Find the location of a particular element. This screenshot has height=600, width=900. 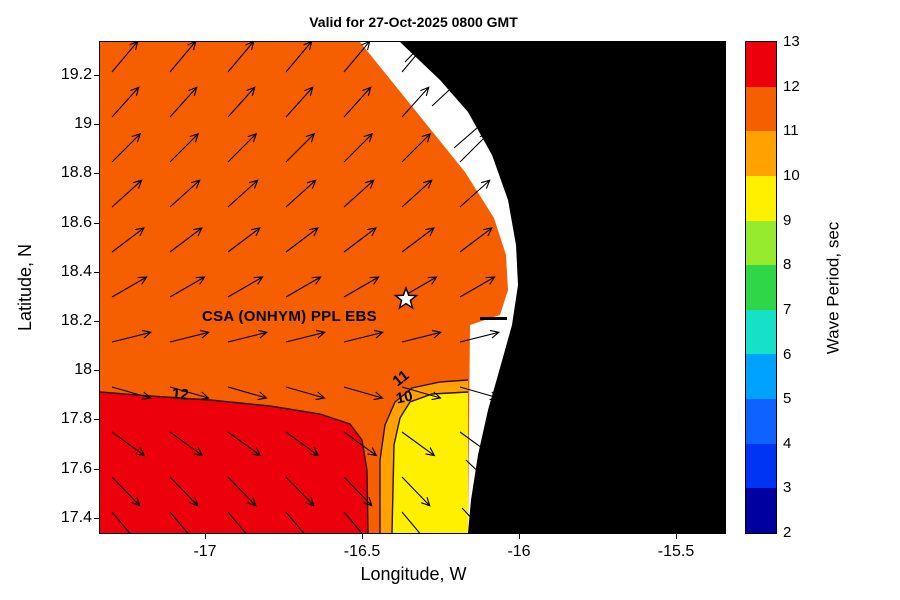

ytick-17.8: 17.8 is located at coordinates (76, 418).